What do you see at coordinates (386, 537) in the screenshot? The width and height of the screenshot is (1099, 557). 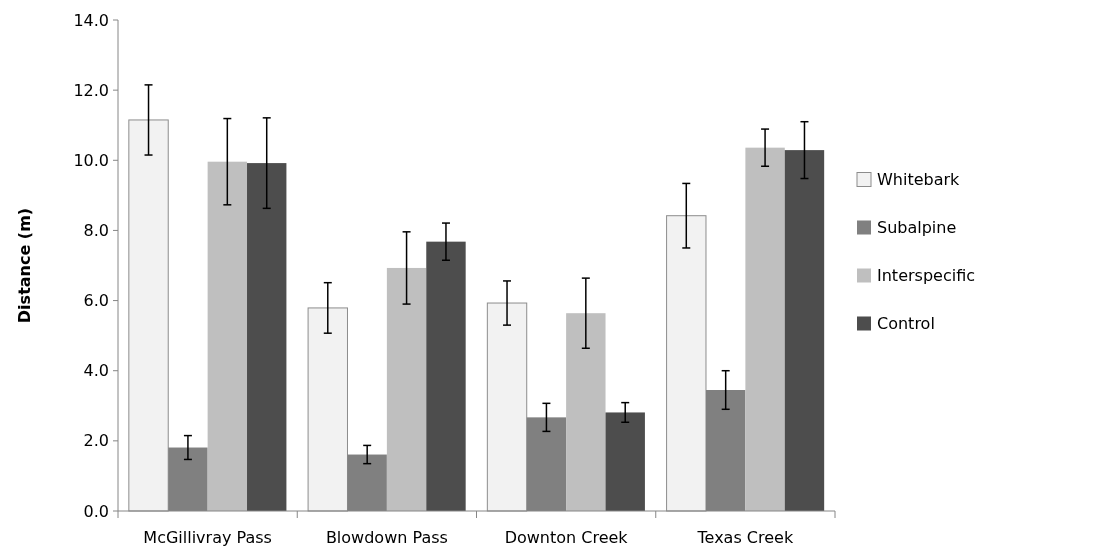 I see `x-tick-label: Blowdown Pass` at bounding box center [386, 537].